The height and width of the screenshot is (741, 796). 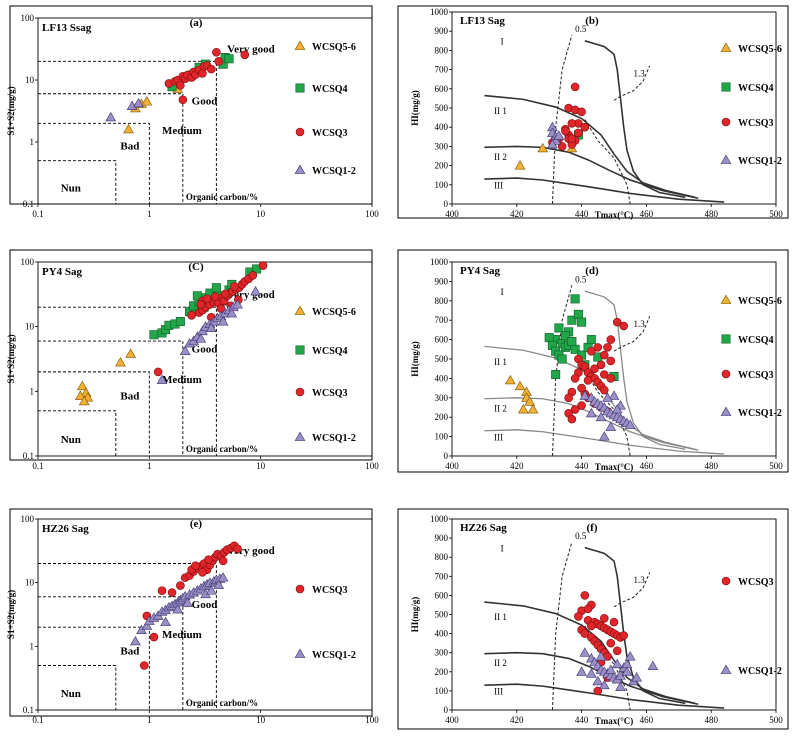 What do you see at coordinates (442, 320) in the screenshot?
I see `y-tick-label: 700` at bounding box center [442, 320].